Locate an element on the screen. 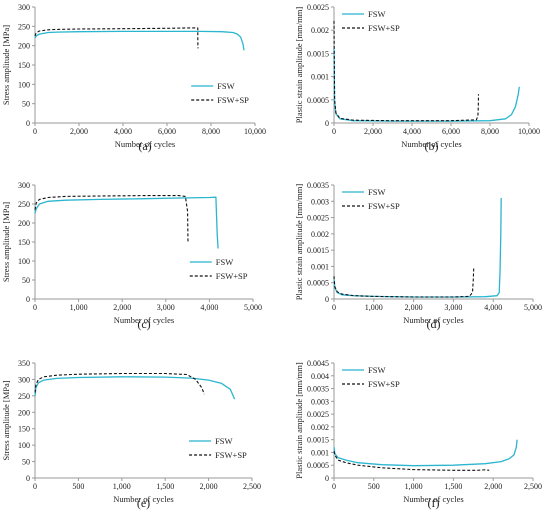 The width and height of the screenshot is (550, 529). y-tick-label: 250 is located at coordinates (24, 204).